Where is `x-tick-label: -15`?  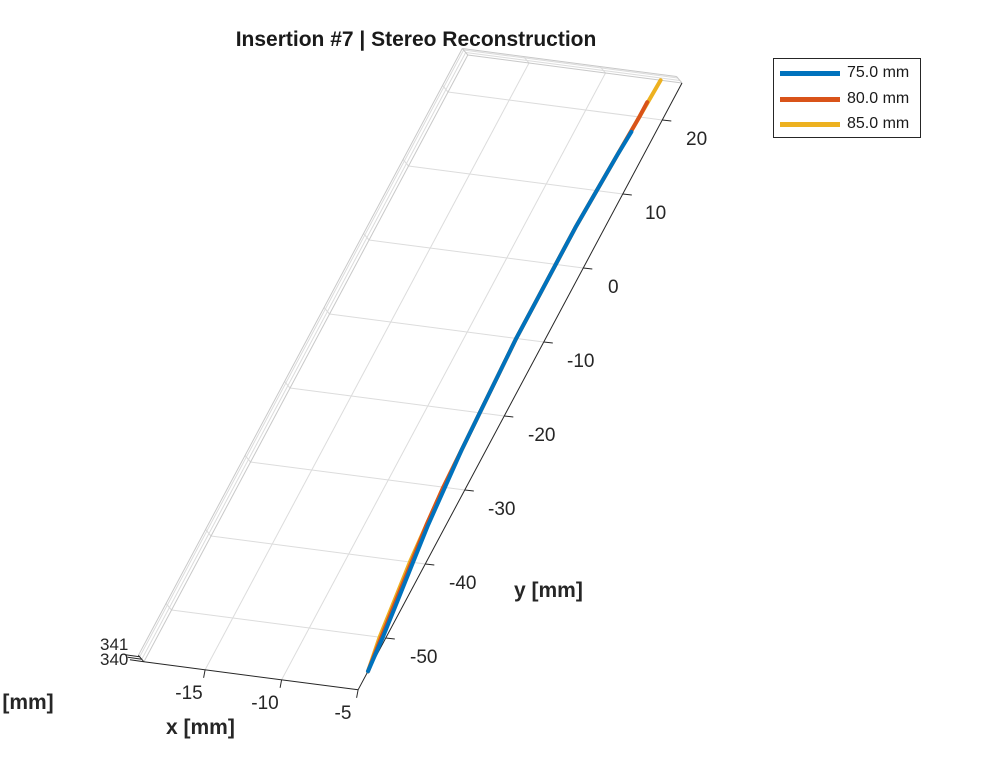 x-tick-label: -15 is located at coordinates (188, 693).